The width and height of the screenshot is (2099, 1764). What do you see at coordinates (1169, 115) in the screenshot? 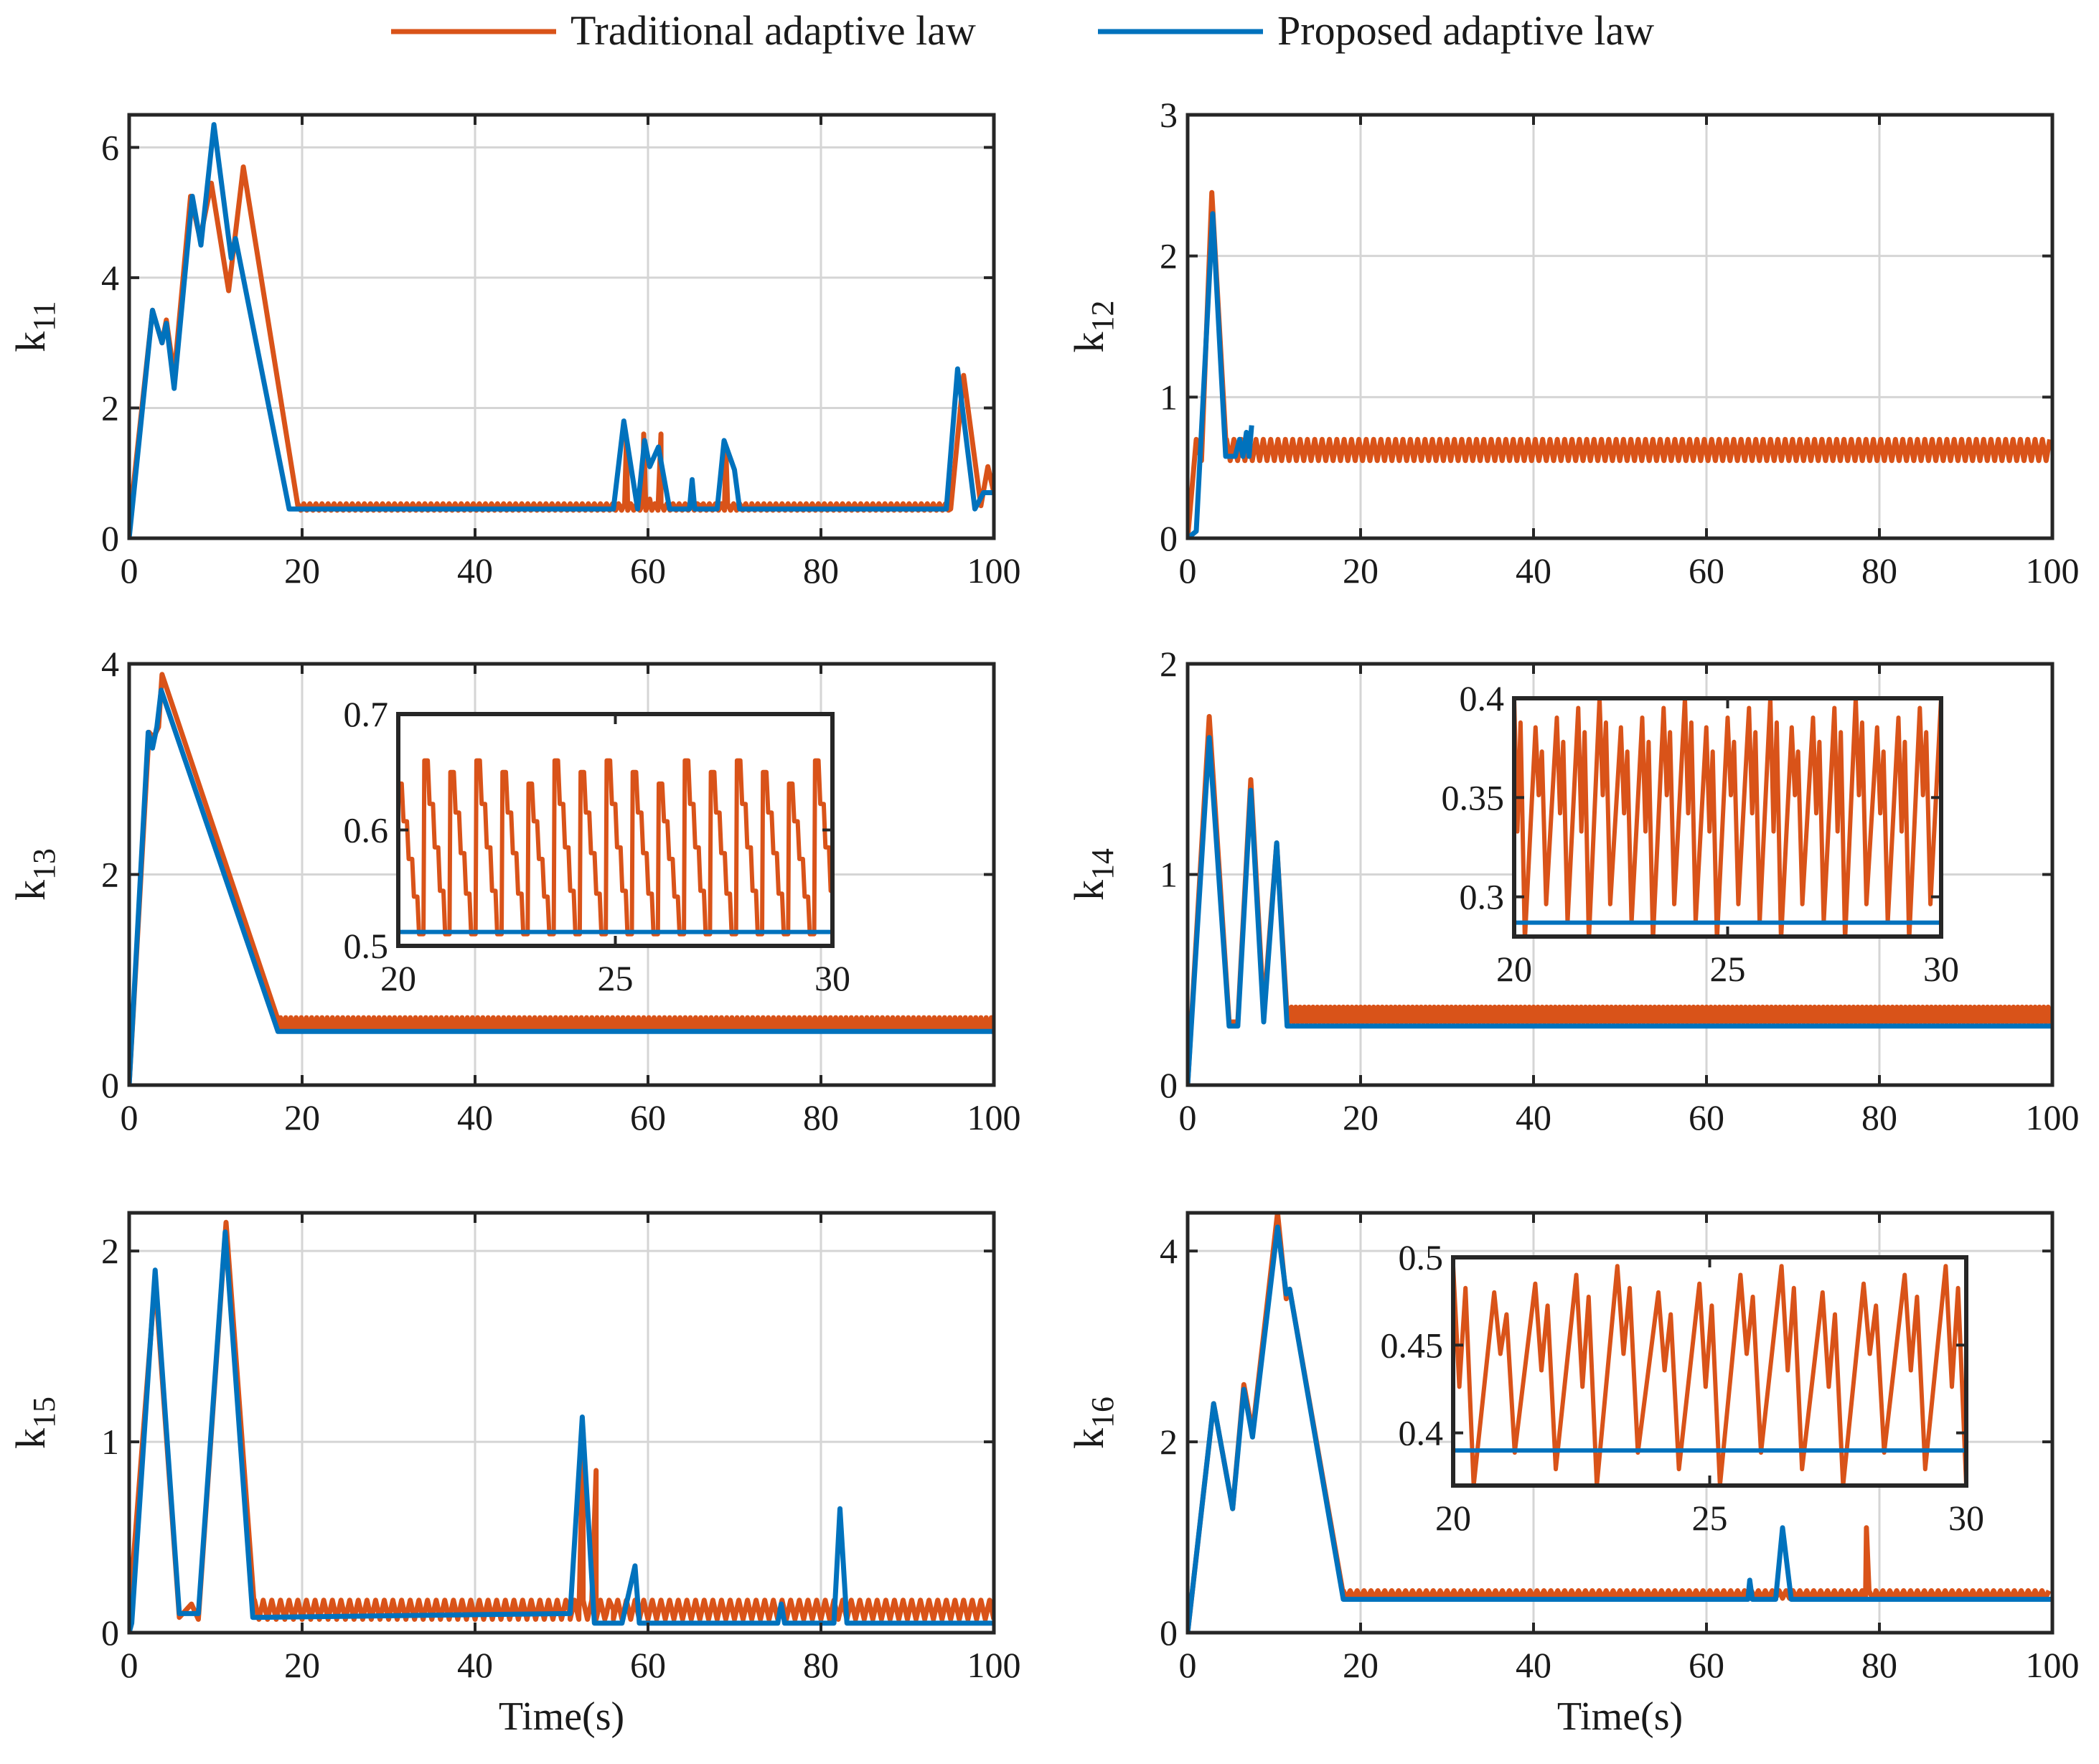
I see `k12-ytick-label-3: 3` at bounding box center [1169, 115].